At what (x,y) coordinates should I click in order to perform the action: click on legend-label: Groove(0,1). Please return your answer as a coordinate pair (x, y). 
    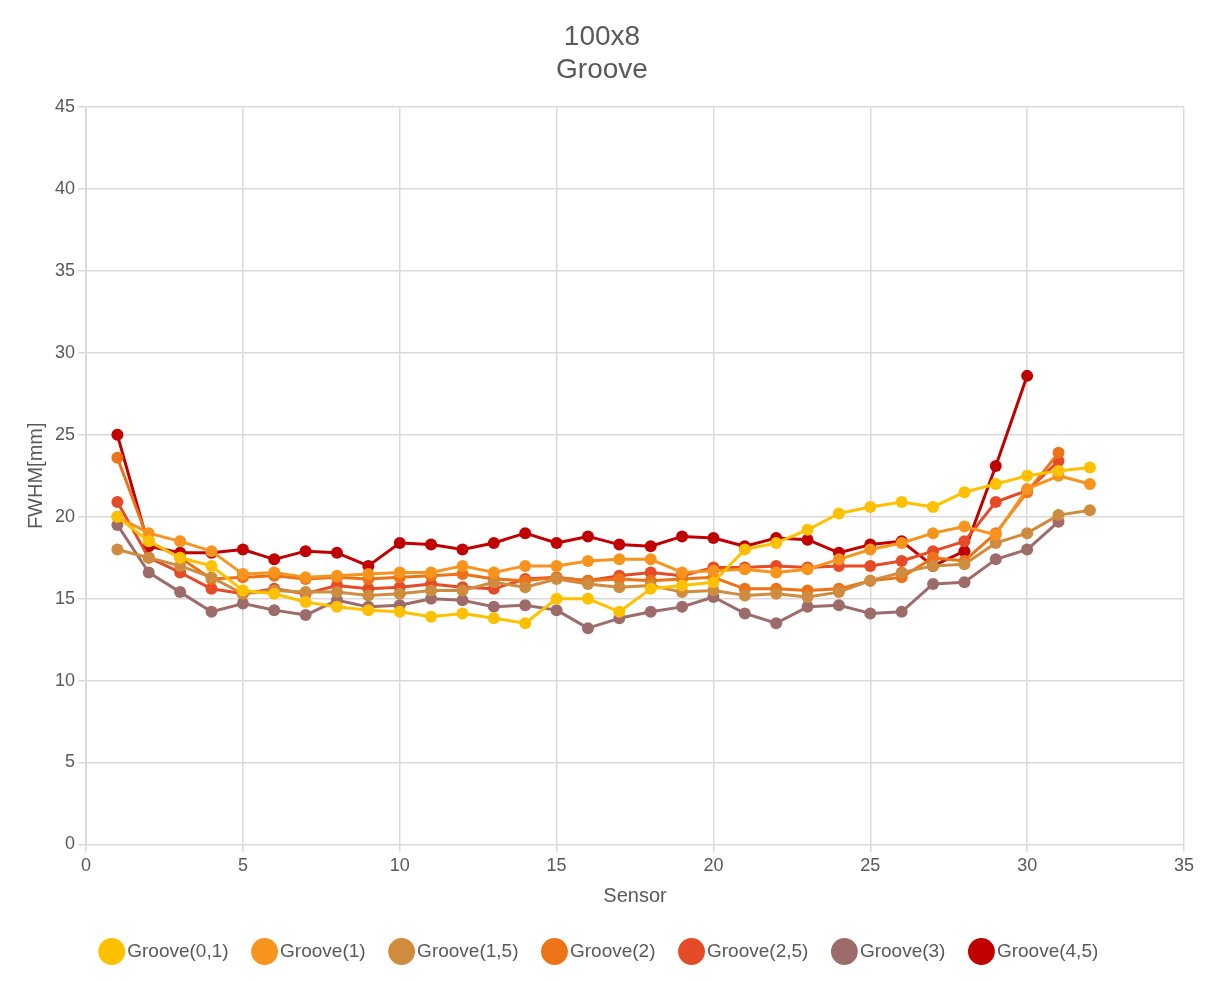
    Looking at the image, I should click on (178, 950).